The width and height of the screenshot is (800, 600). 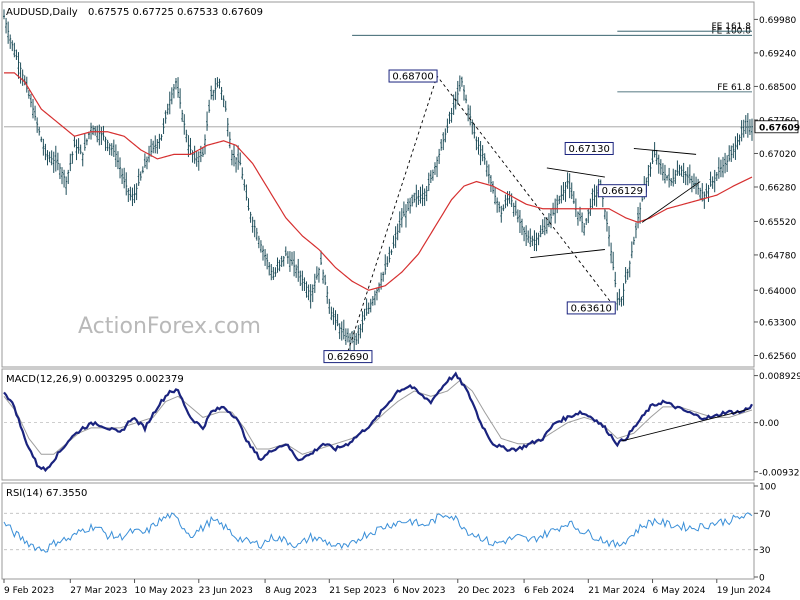 I want to click on rsi-tick-label: 70, so click(x=765, y=515).